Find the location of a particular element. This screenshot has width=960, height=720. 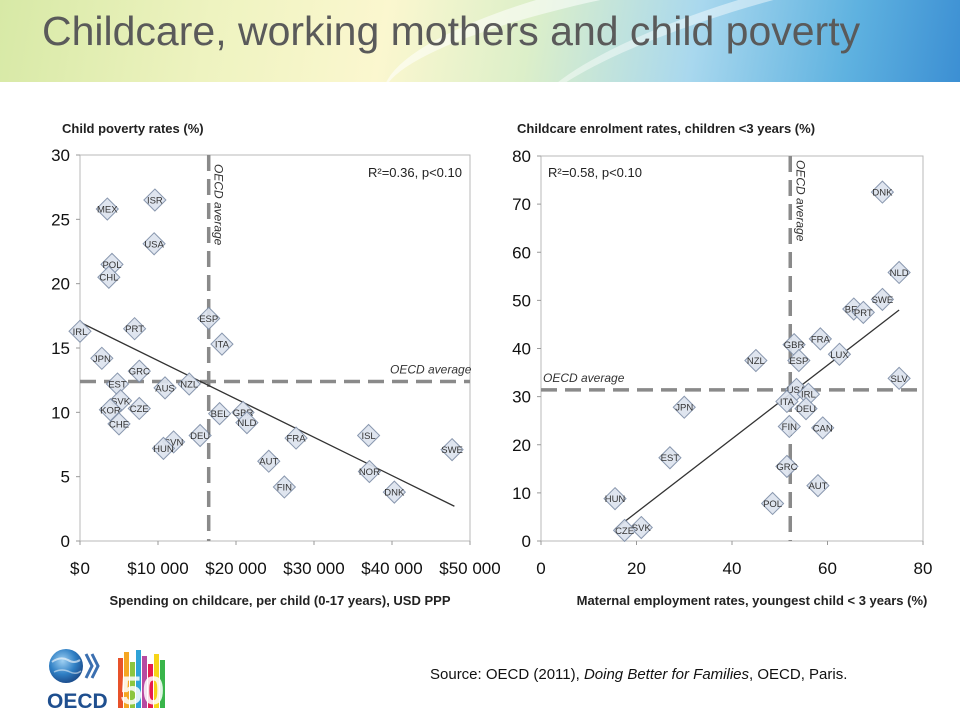

chart1-point-label: JPN is located at coordinates (102, 359).